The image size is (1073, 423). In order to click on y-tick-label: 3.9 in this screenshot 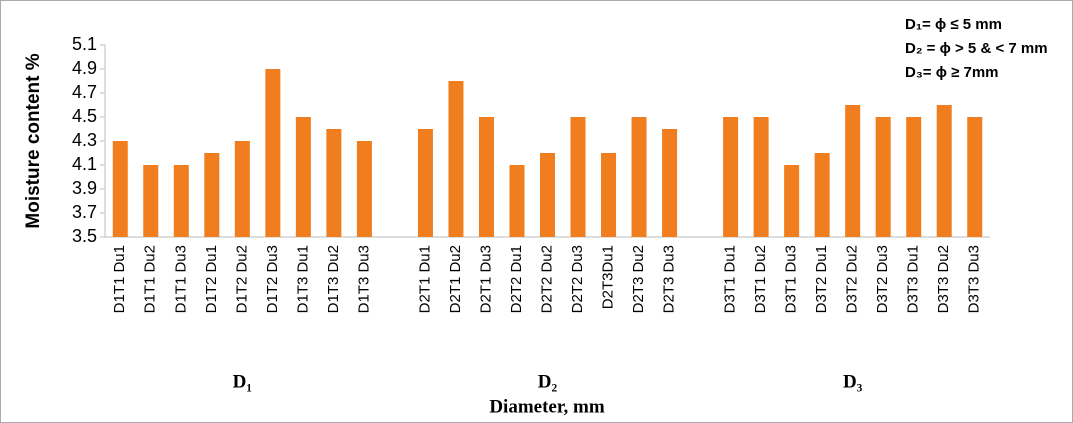, I will do `click(84, 188)`.